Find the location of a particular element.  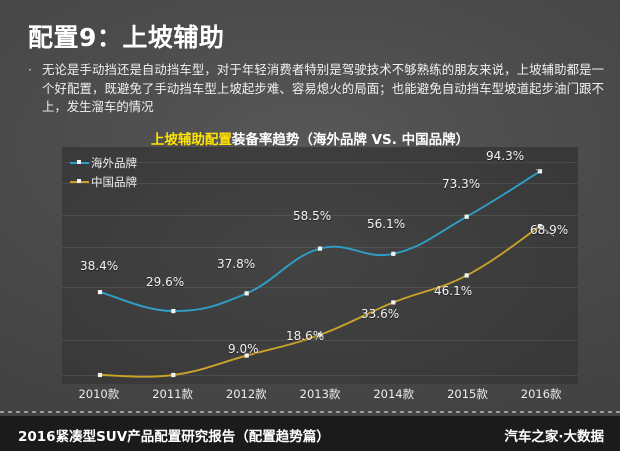

chart-title: 上坡辅助配置装备率趋势（海外品牌 VS. 中国品牌） is located at coordinates (310, 138).